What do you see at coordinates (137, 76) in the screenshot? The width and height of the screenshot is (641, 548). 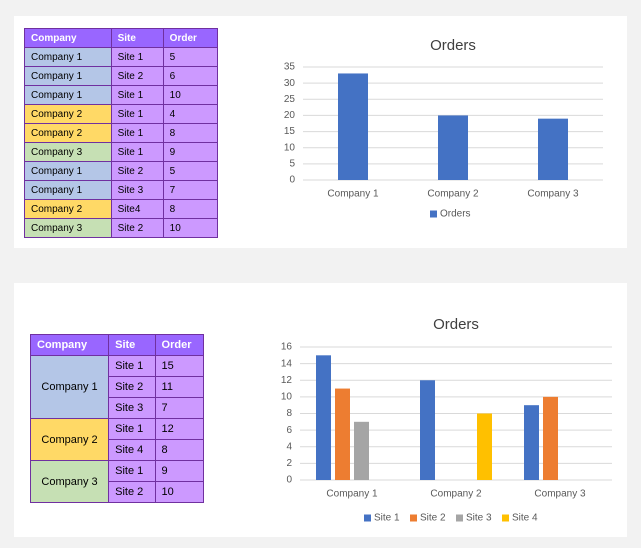 I see `table-cell: Site 2` at bounding box center [137, 76].